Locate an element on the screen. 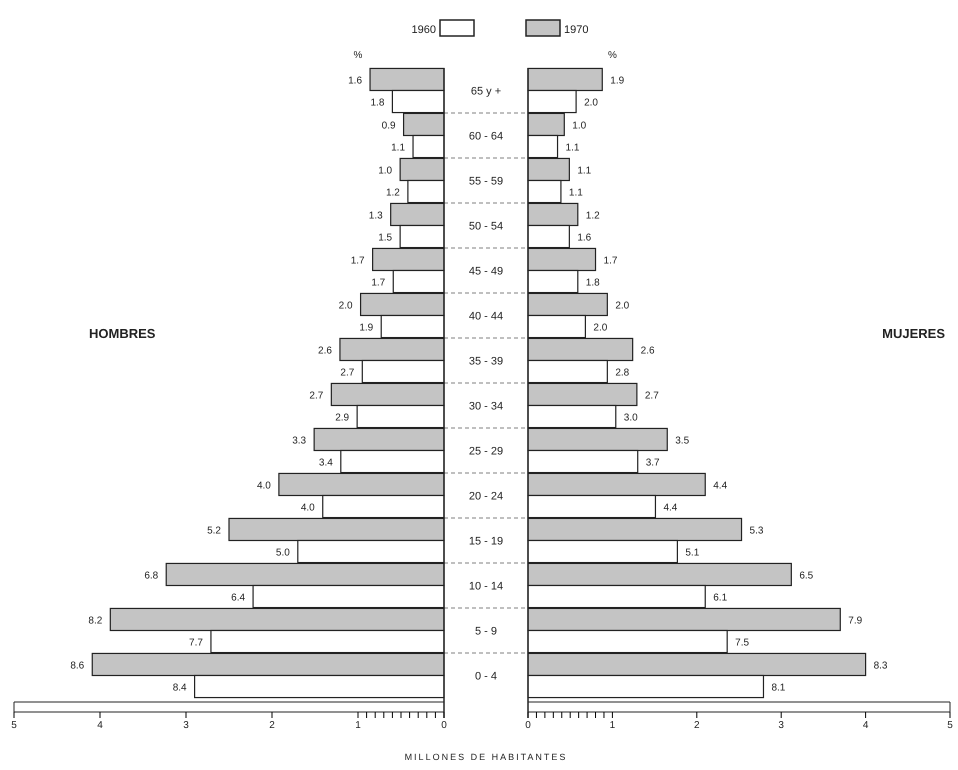 The height and width of the screenshot is (770, 958). annotation: 5.0 is located at coordinates (283, 553).